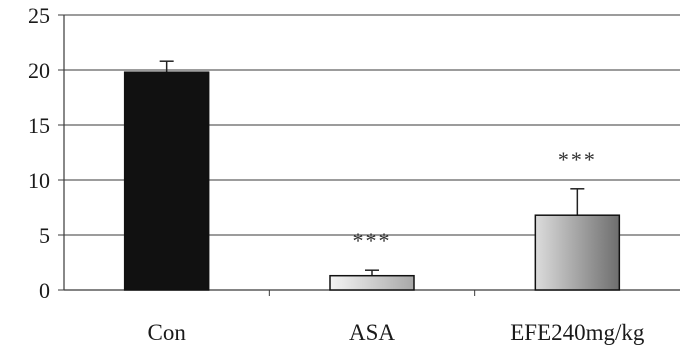  What do you see at coordinates (372, 332) in the screenshot?
I see `category-label: ASA` at bounding box center [372, 332].